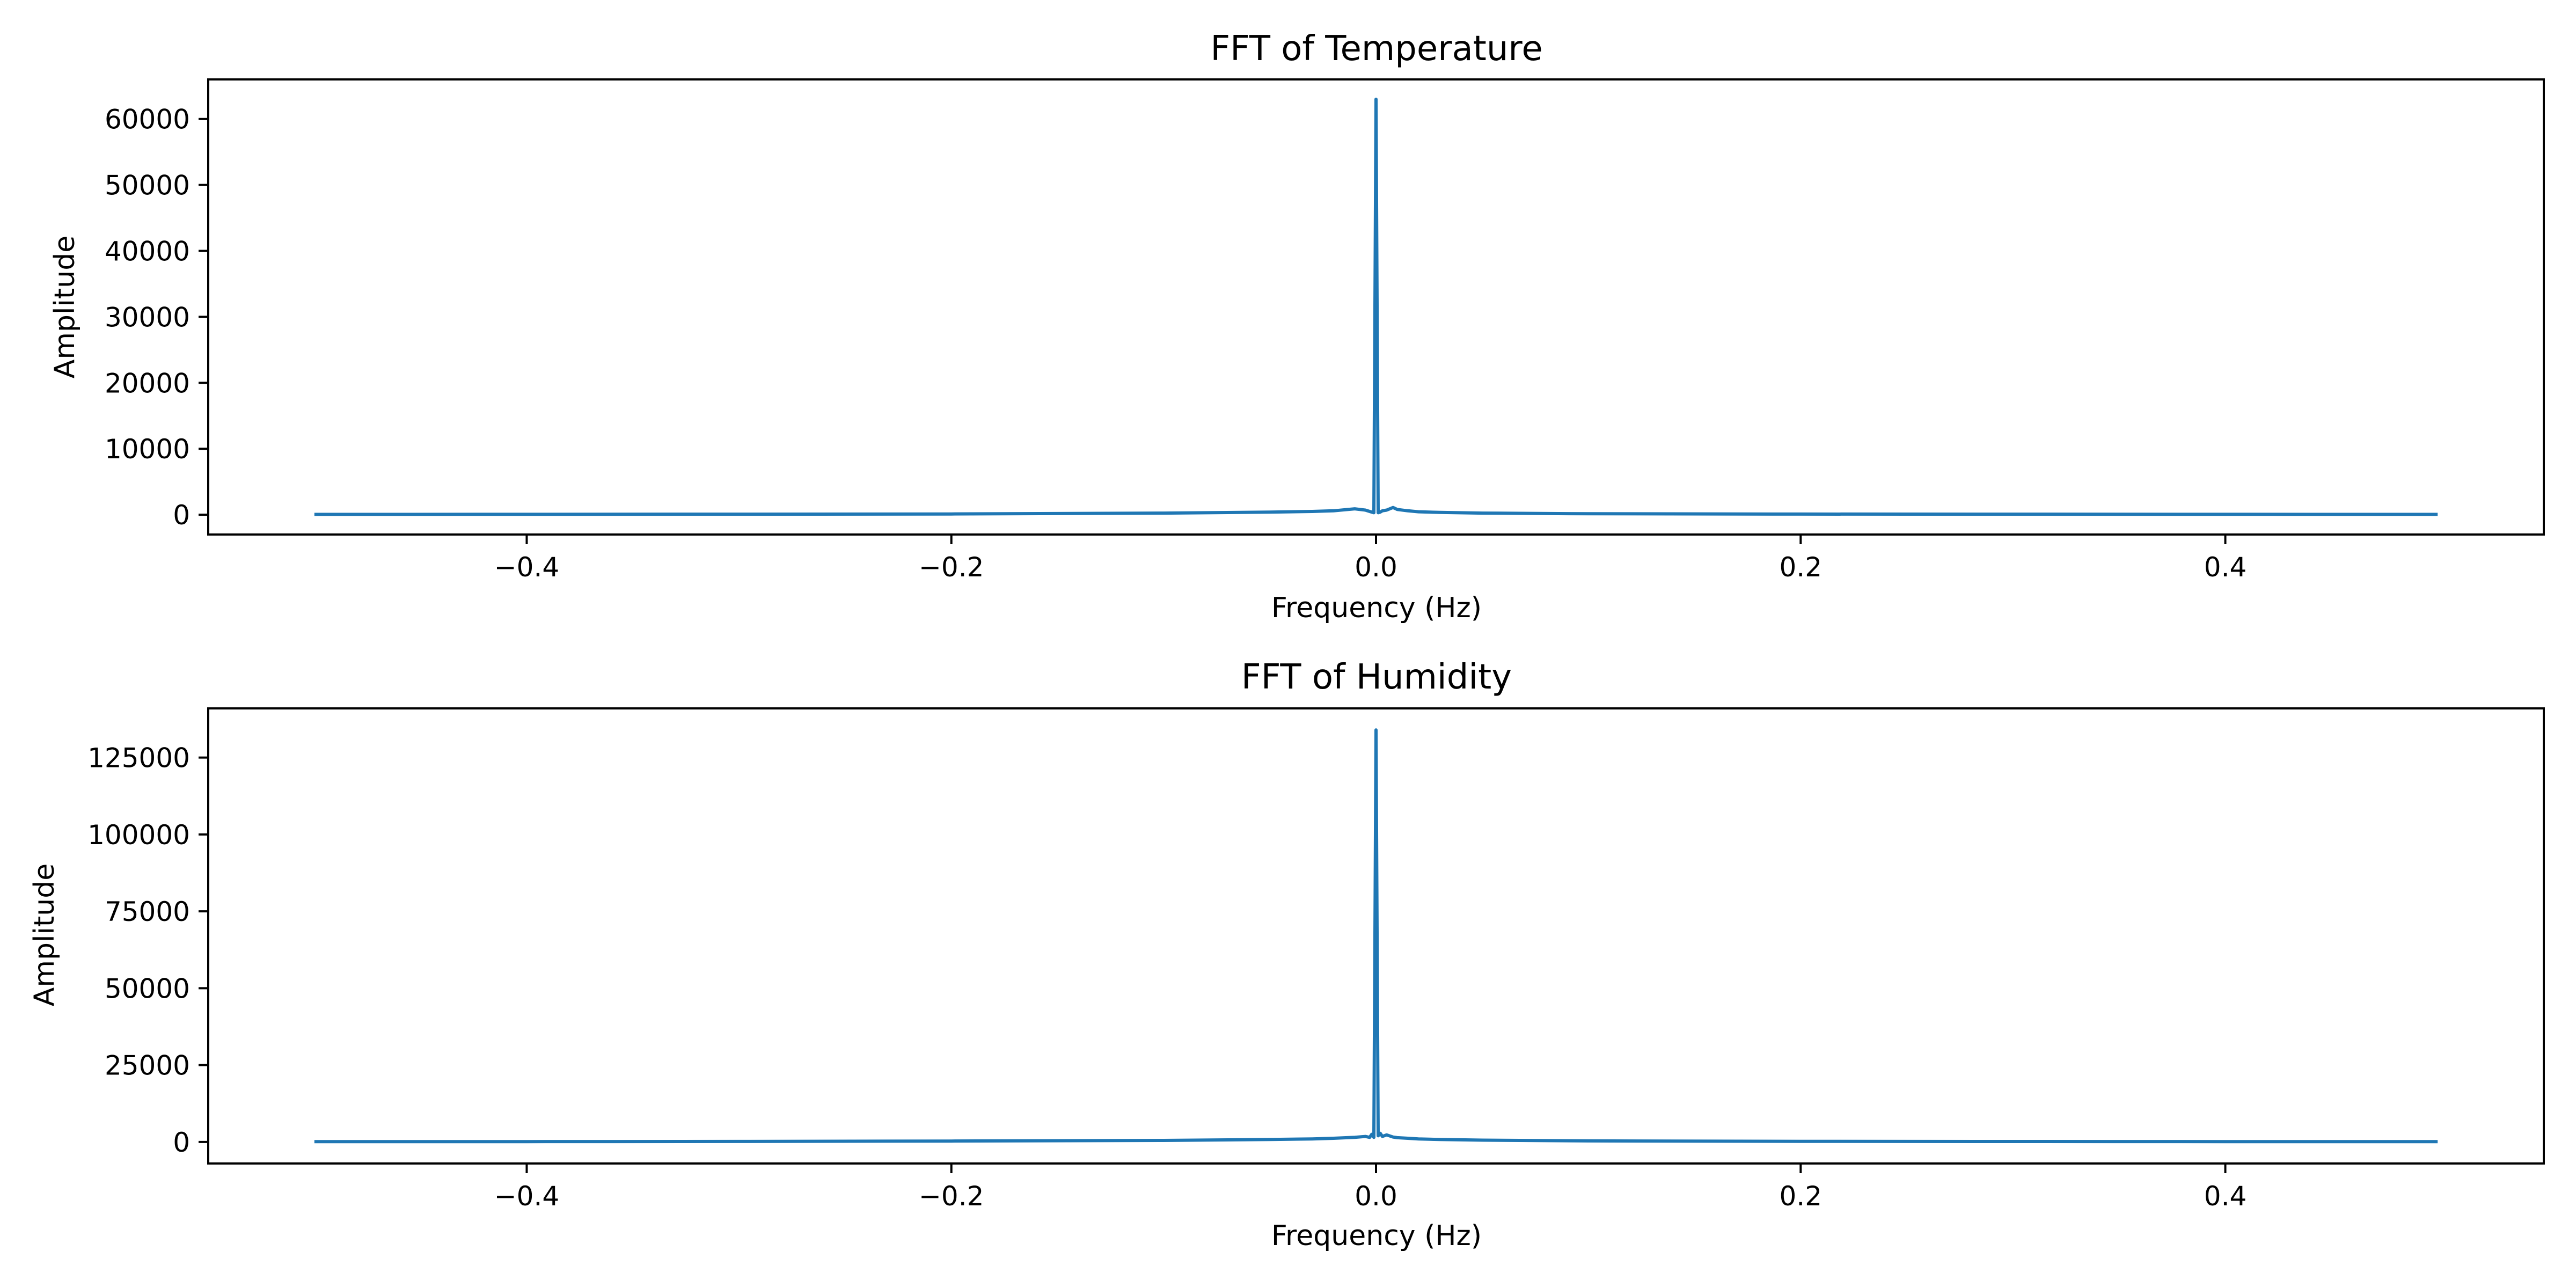 This screenshot has width=2576, height=1288. Describe the element at coordinates (138, 835) in the screenshot. I see `y-tick-label: 100000` at that location.